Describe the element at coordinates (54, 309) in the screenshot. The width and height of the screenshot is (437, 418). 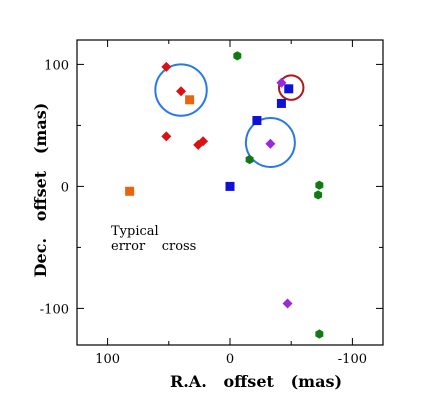
I see `y-tick-label: -100` at that location.